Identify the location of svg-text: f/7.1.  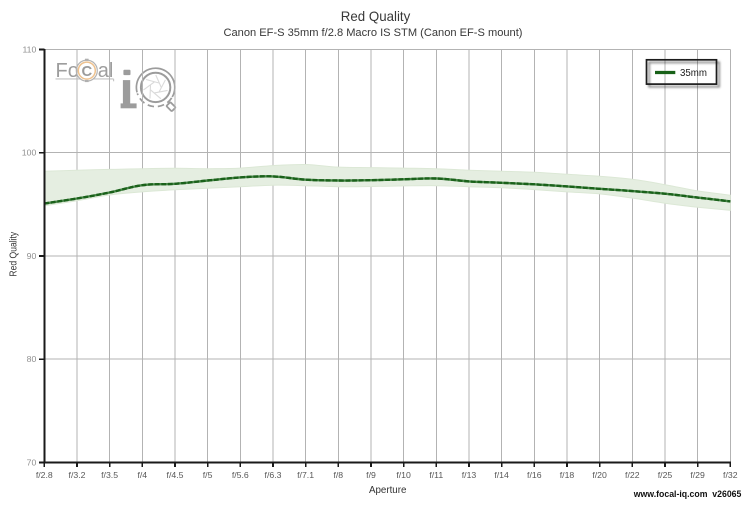
(305, 475).